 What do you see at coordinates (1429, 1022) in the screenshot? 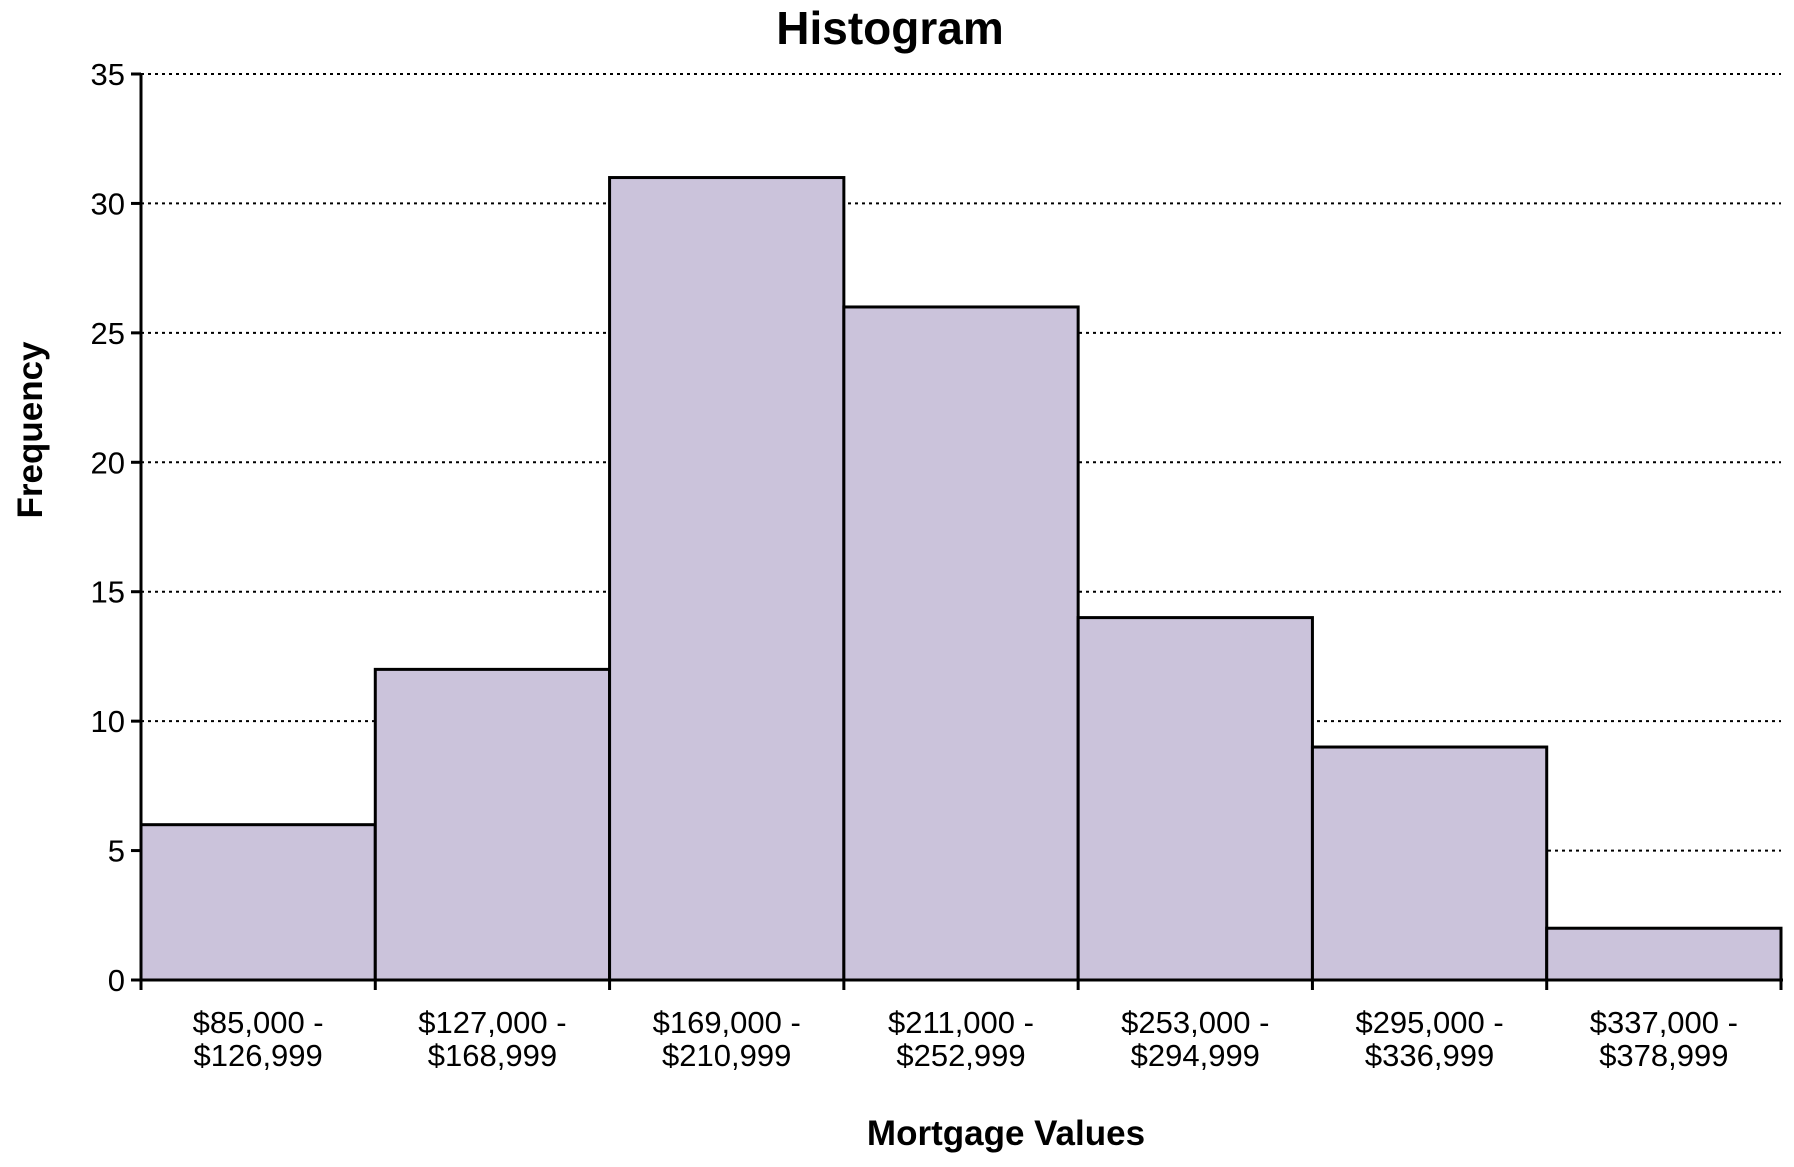
I see `x-category-label-line: $295,000 -` at bounding box center [1429, 1022].